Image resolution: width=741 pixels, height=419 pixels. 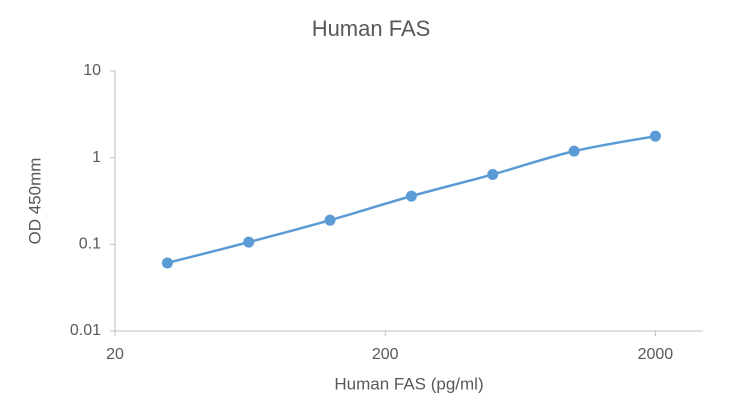 I want to click on chart-title: Human FAS, so click(x=371, y=28).